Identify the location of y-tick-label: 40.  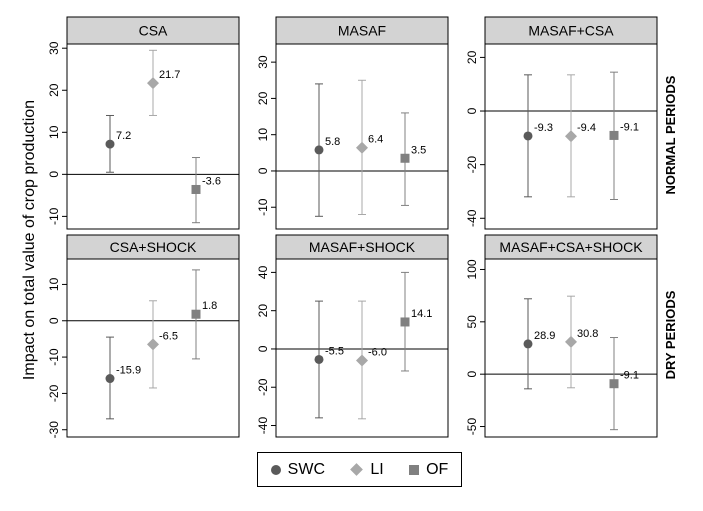
(263, 272).